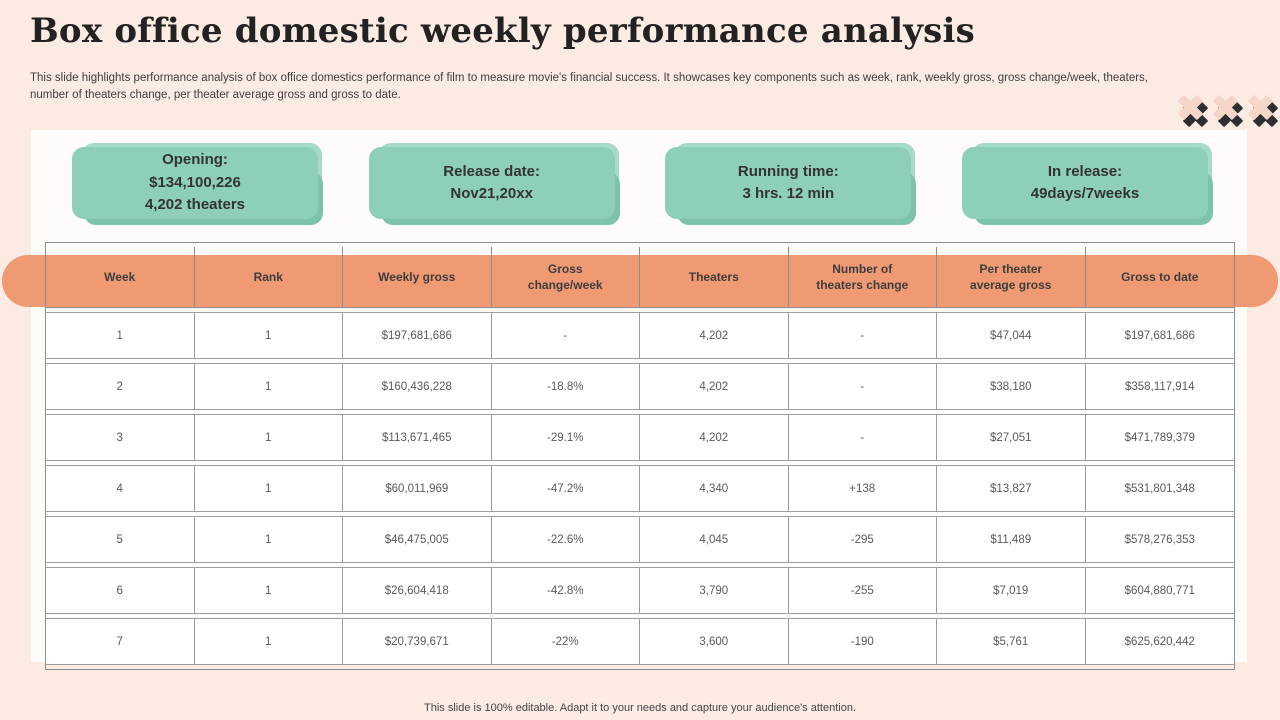  What do you see at coordinates (1085, 193) in the screenshot?
I see `stat-value: 49days/7weeks` at bounding box center [1085, 193].